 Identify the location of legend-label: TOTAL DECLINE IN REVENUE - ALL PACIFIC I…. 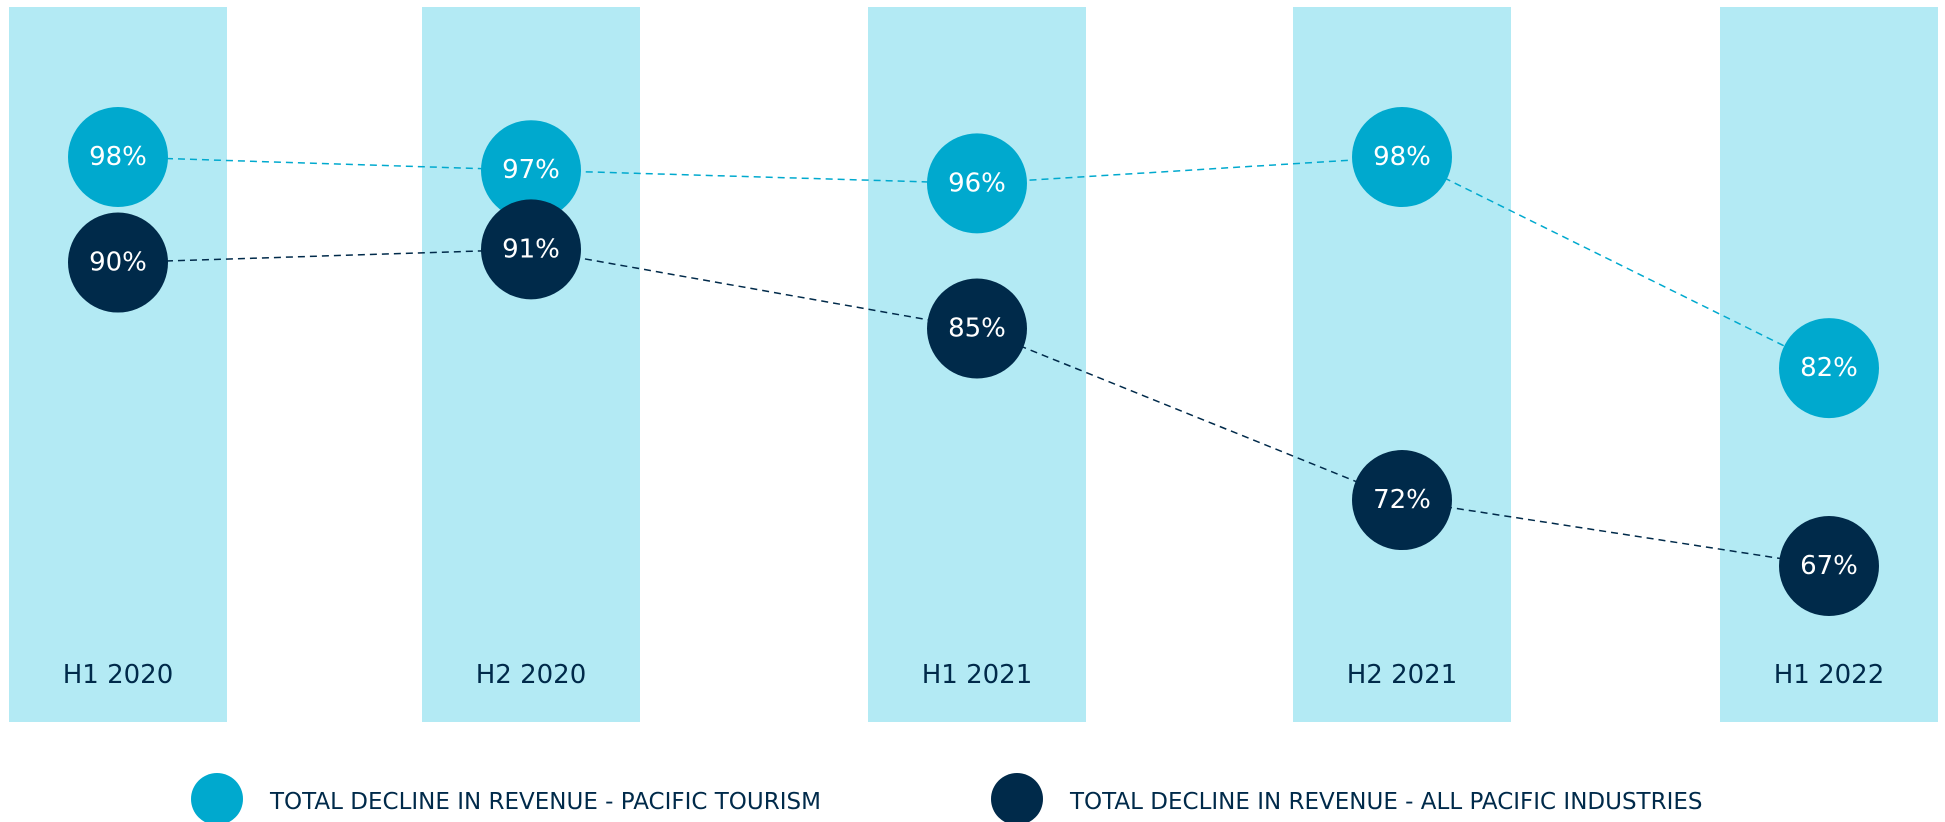
(1386, 802).